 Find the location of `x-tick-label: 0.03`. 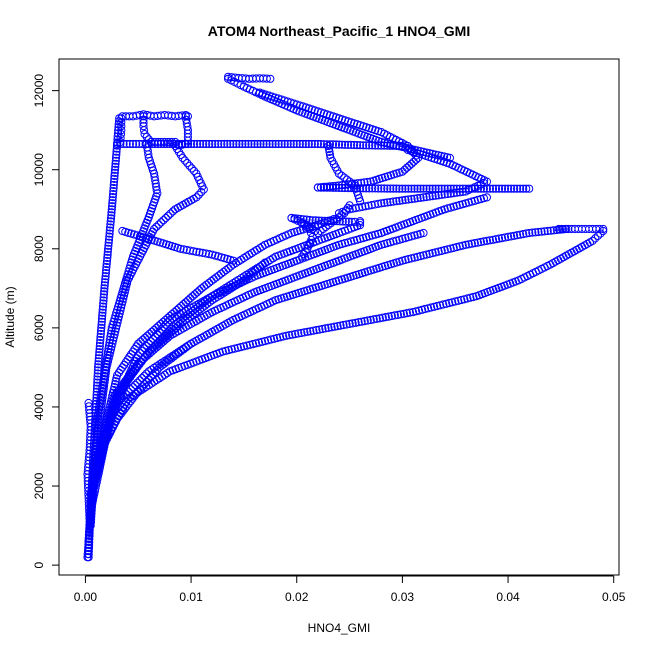

x-tick-label: 0.03 is located at coordinates (403, 597).